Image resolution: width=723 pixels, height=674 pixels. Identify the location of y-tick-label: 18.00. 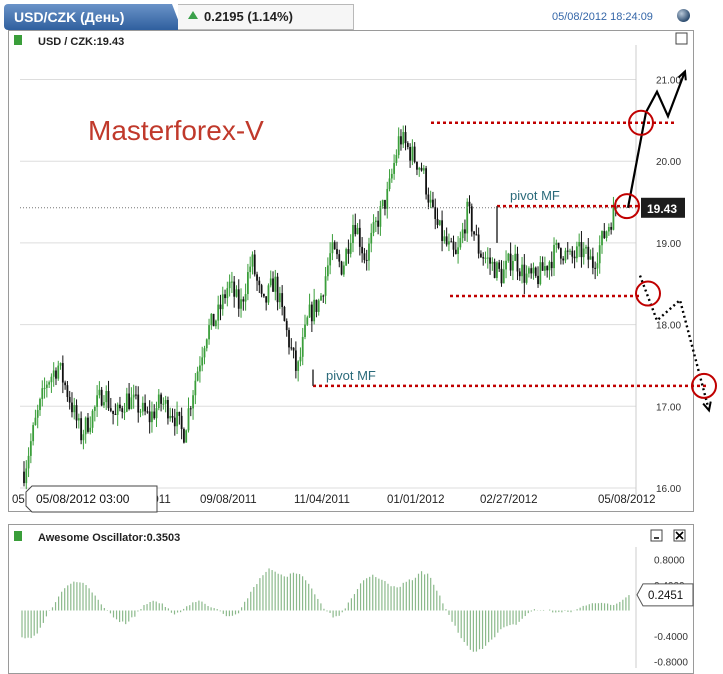
(668, 326).